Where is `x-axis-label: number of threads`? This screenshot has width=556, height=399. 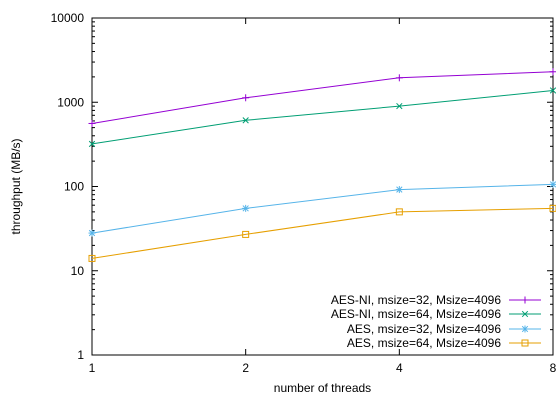 x-axis-label: number of threads is located at coordinates (322, 388).